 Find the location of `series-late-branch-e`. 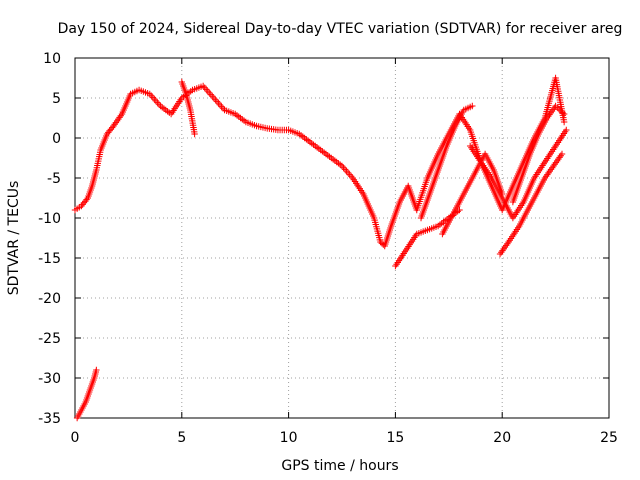

series-late-branch-e is located at coordinates (531, 204).